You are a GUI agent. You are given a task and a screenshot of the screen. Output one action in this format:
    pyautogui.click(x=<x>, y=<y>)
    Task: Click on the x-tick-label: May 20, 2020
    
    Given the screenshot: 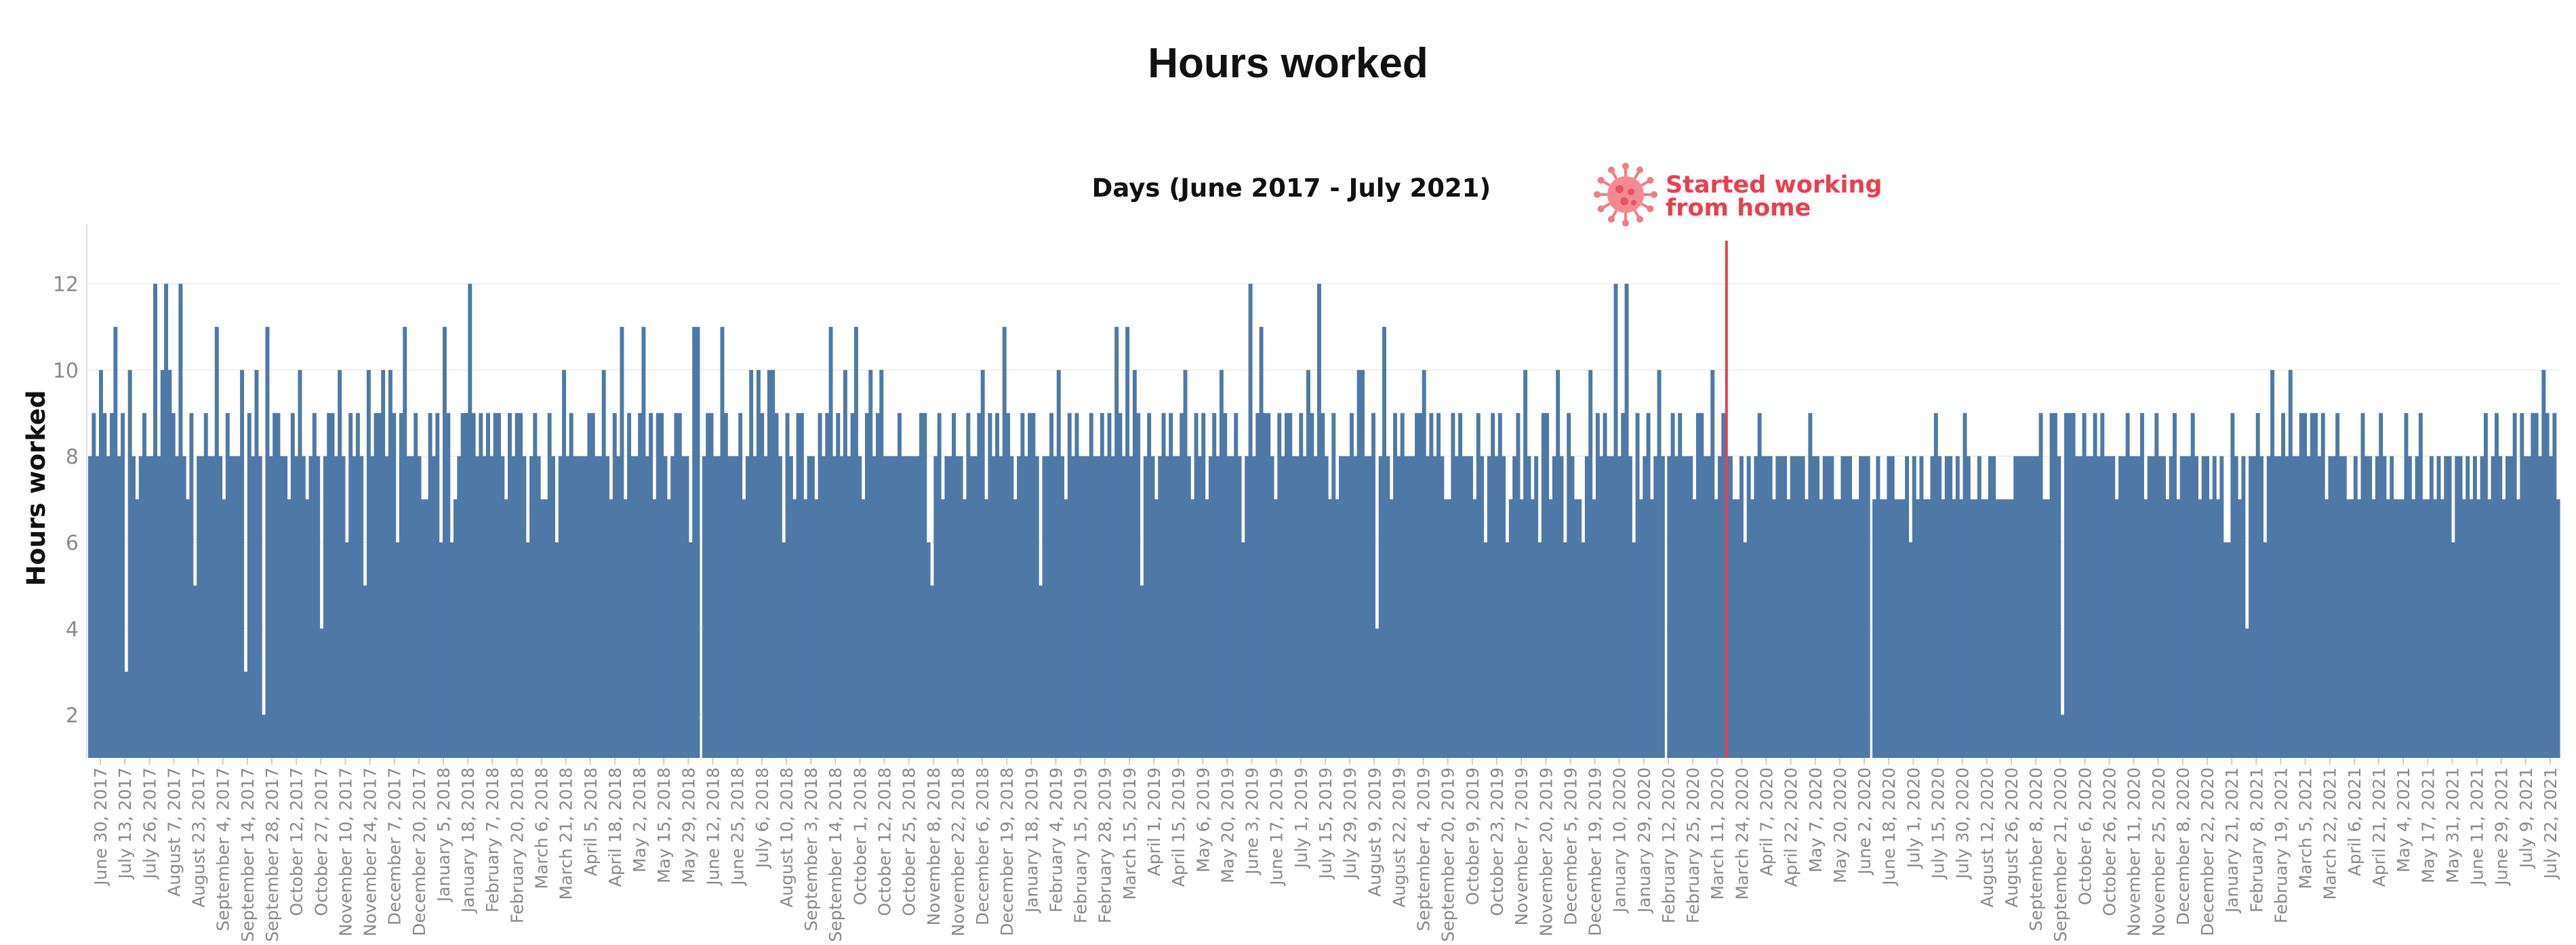 What is the action you would take?
    pyautogui.click(x=1840, y=825)
    